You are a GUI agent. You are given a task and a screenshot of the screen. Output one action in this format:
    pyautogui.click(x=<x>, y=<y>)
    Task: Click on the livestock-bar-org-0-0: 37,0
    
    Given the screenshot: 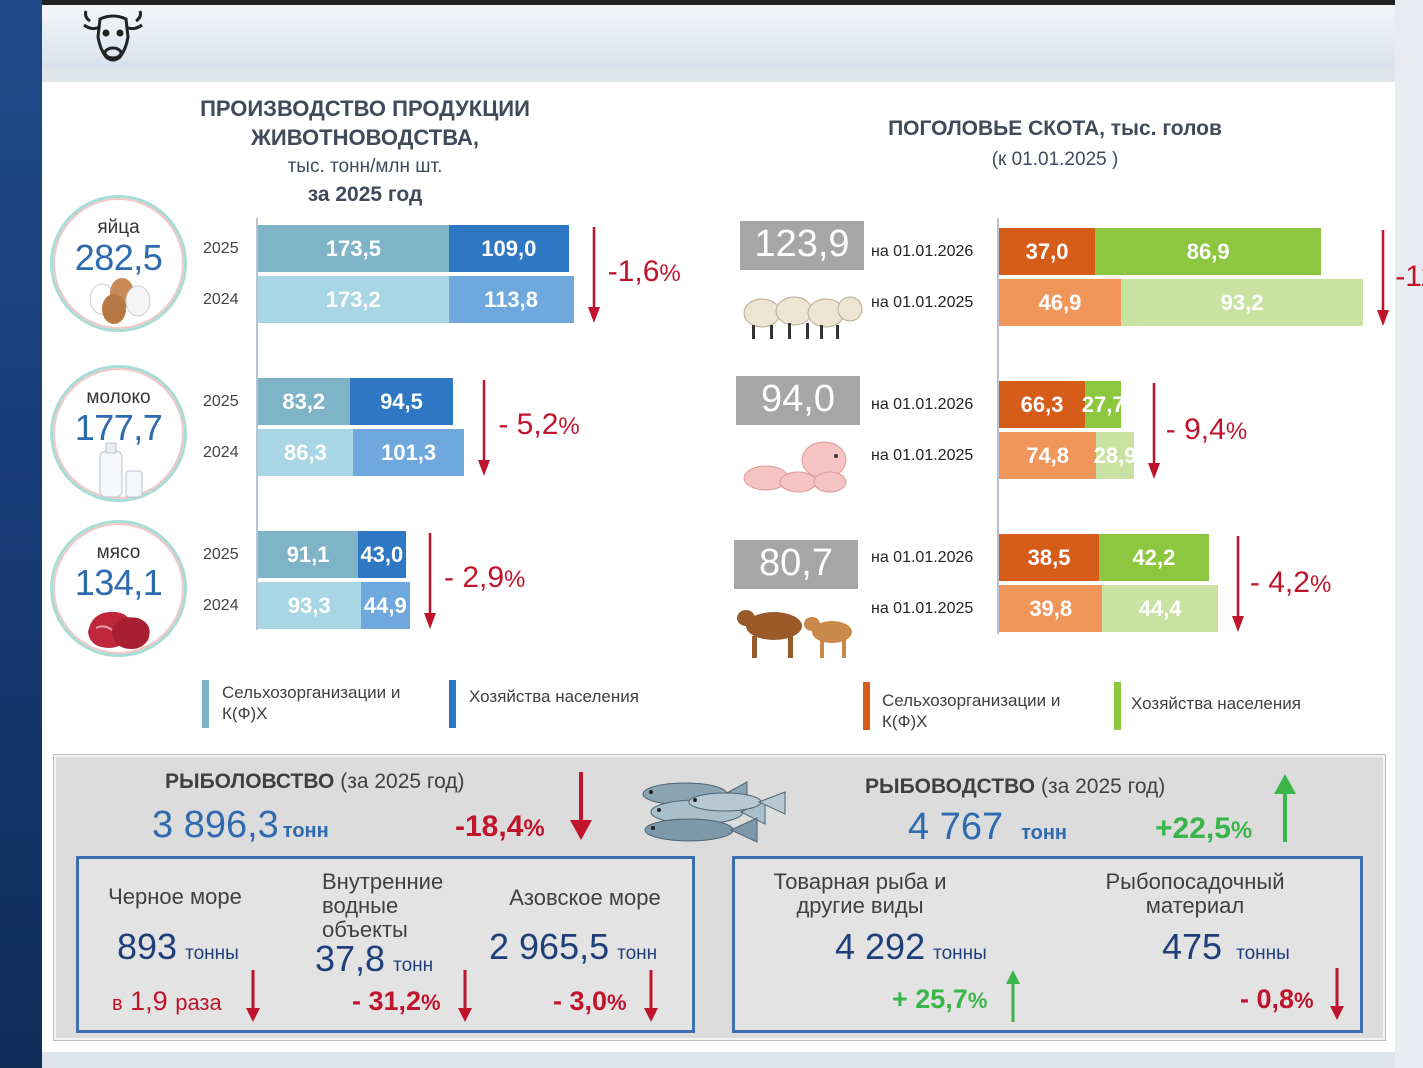 What is the action you would take?
    pyautogui.click(x=1047, y=251)
    